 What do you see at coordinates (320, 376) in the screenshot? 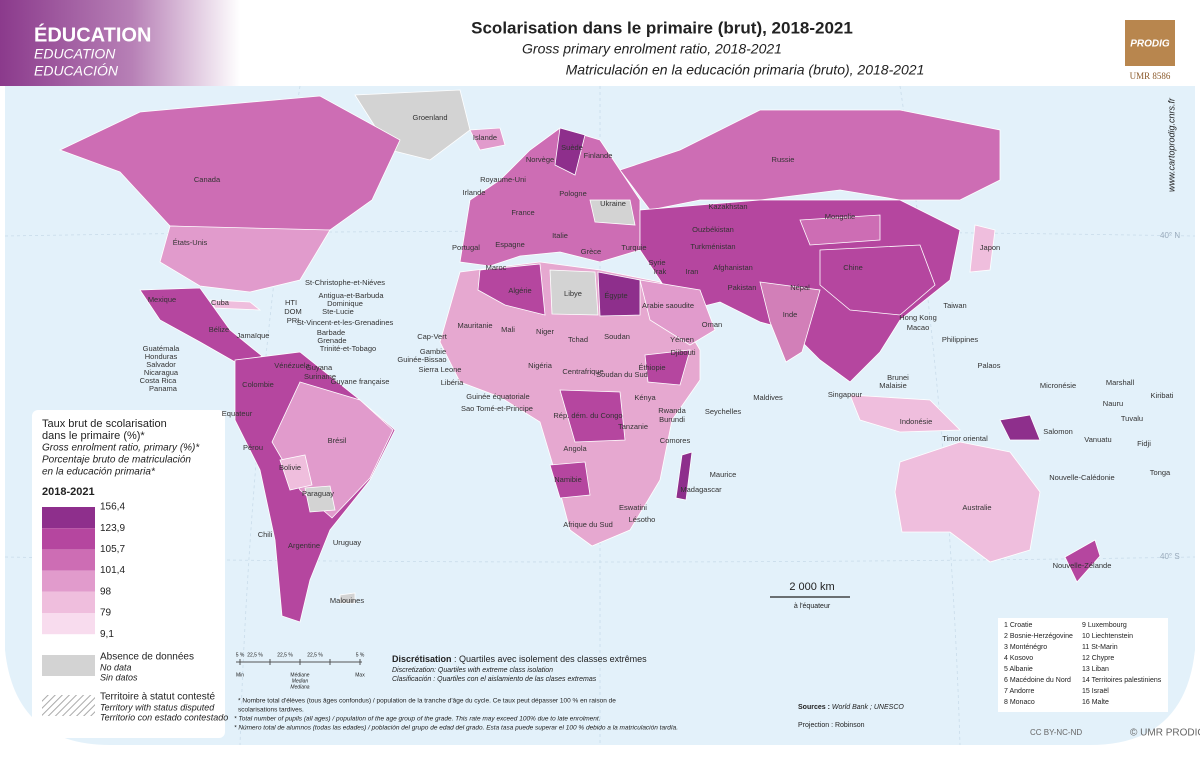
I see `country-label: Suriname` at bounding box center [320, 376].